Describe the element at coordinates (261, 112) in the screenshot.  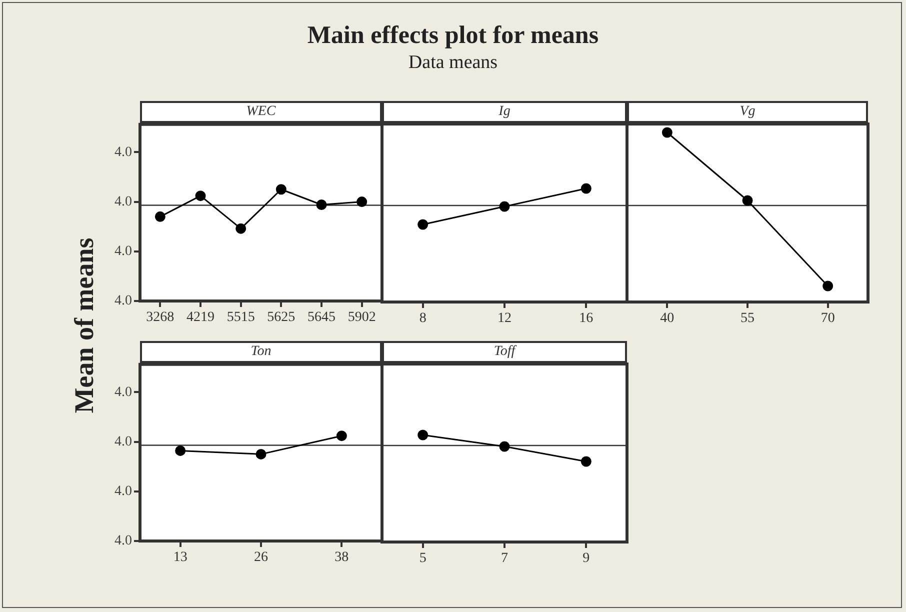
I see `x-axis-title: WEC` at that location.